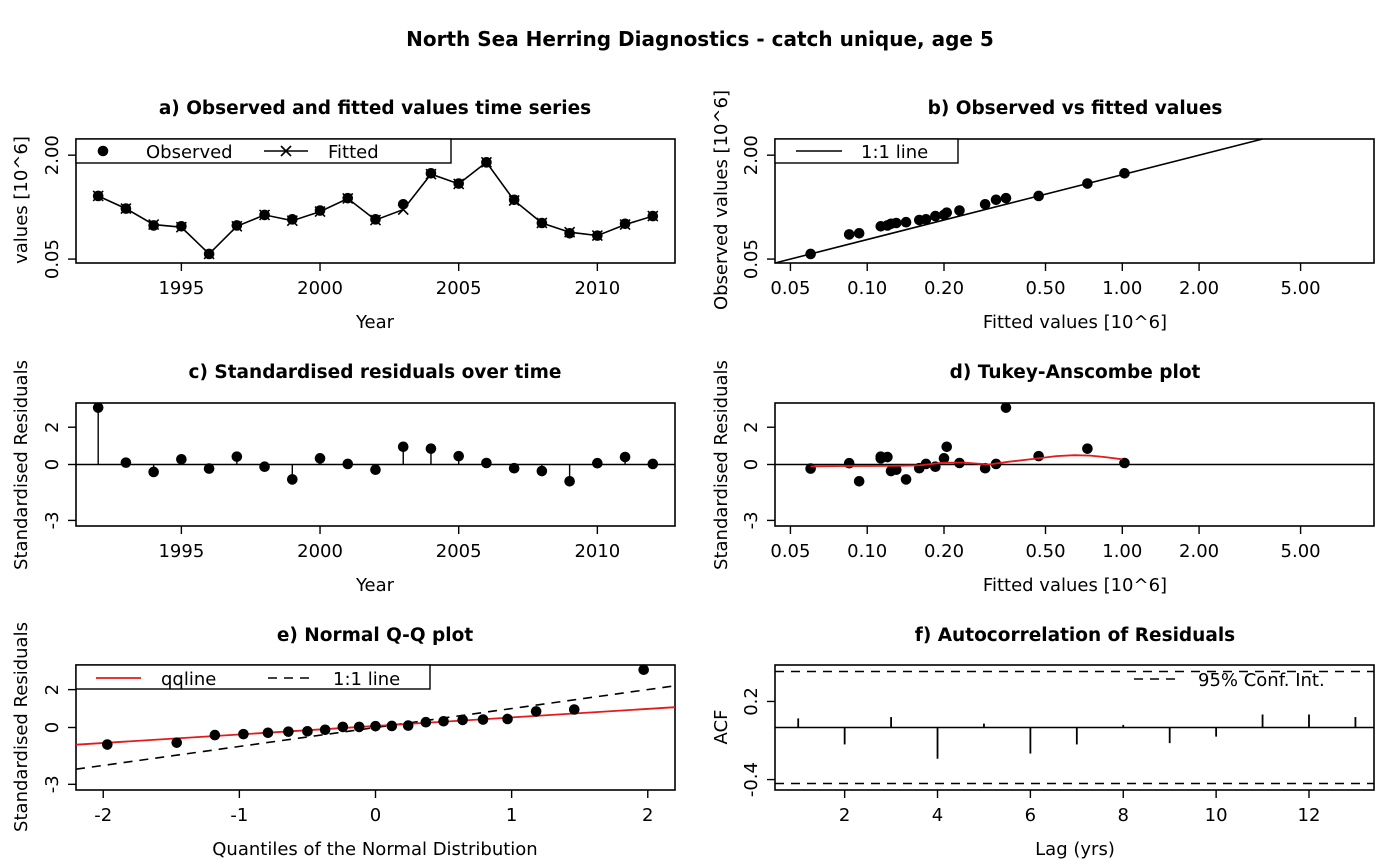  What do you see at coordinates (944, 288) in the screenshot?
I see `x-tick-label: 0.20` at bounding box center [944, 288].